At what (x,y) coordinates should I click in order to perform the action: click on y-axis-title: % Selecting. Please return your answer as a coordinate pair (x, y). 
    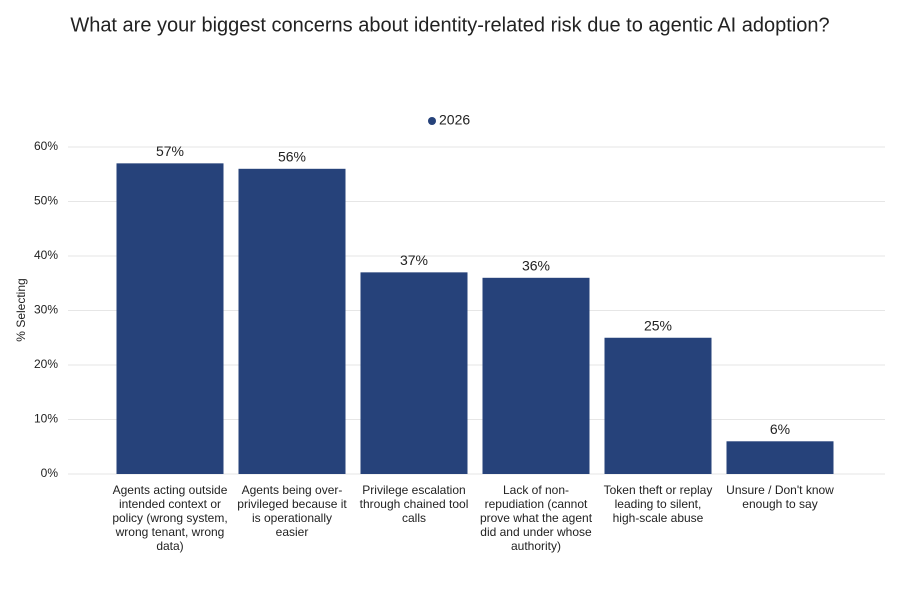
    Looking at the image, I should click on (21, 309).